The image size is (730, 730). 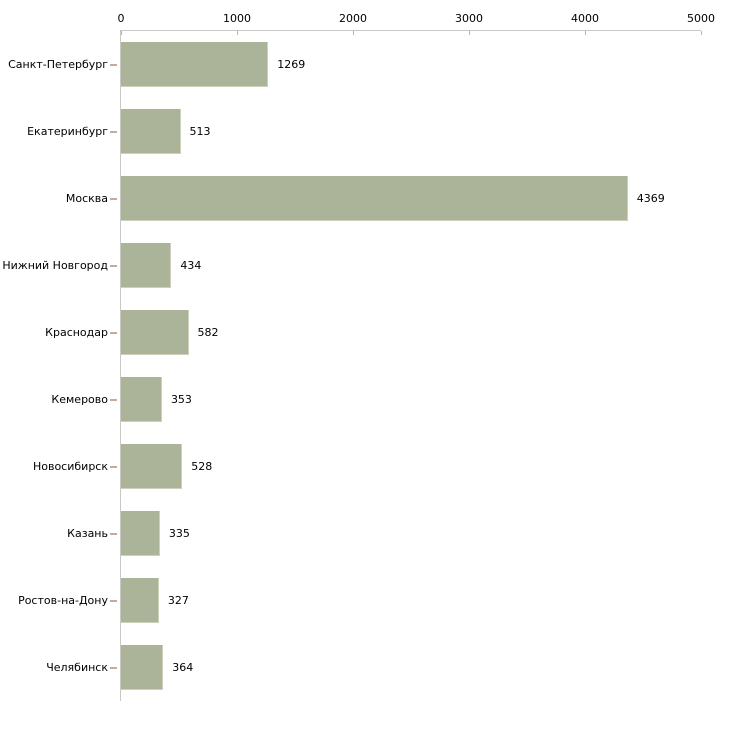 I want to click on value-label: 513, so click(x=200, y=131).